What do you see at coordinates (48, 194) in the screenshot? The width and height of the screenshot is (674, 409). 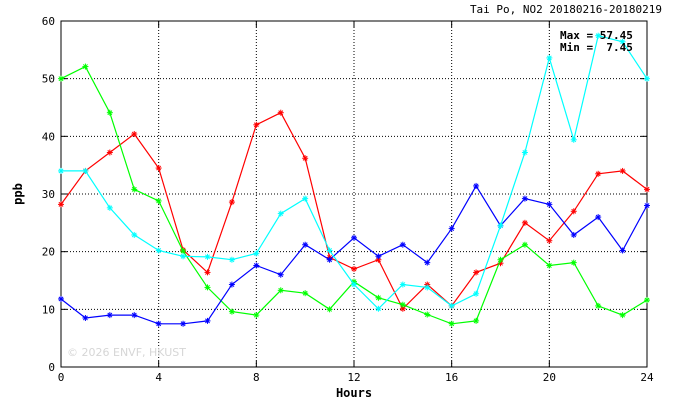 I see `y-tick-label: 30` at bounding box center [48, 194].